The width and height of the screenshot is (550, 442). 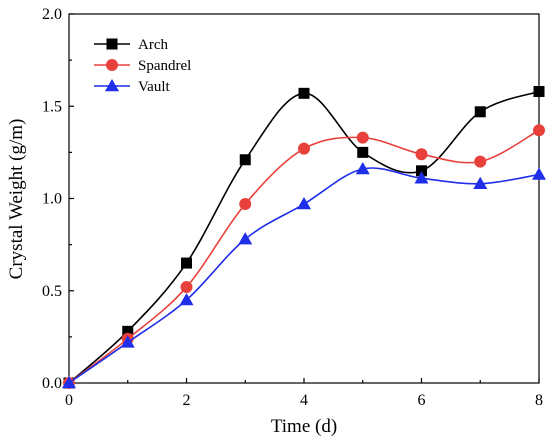 I want to click on legend-item-vault: Vault, so click(x=132, y=87).